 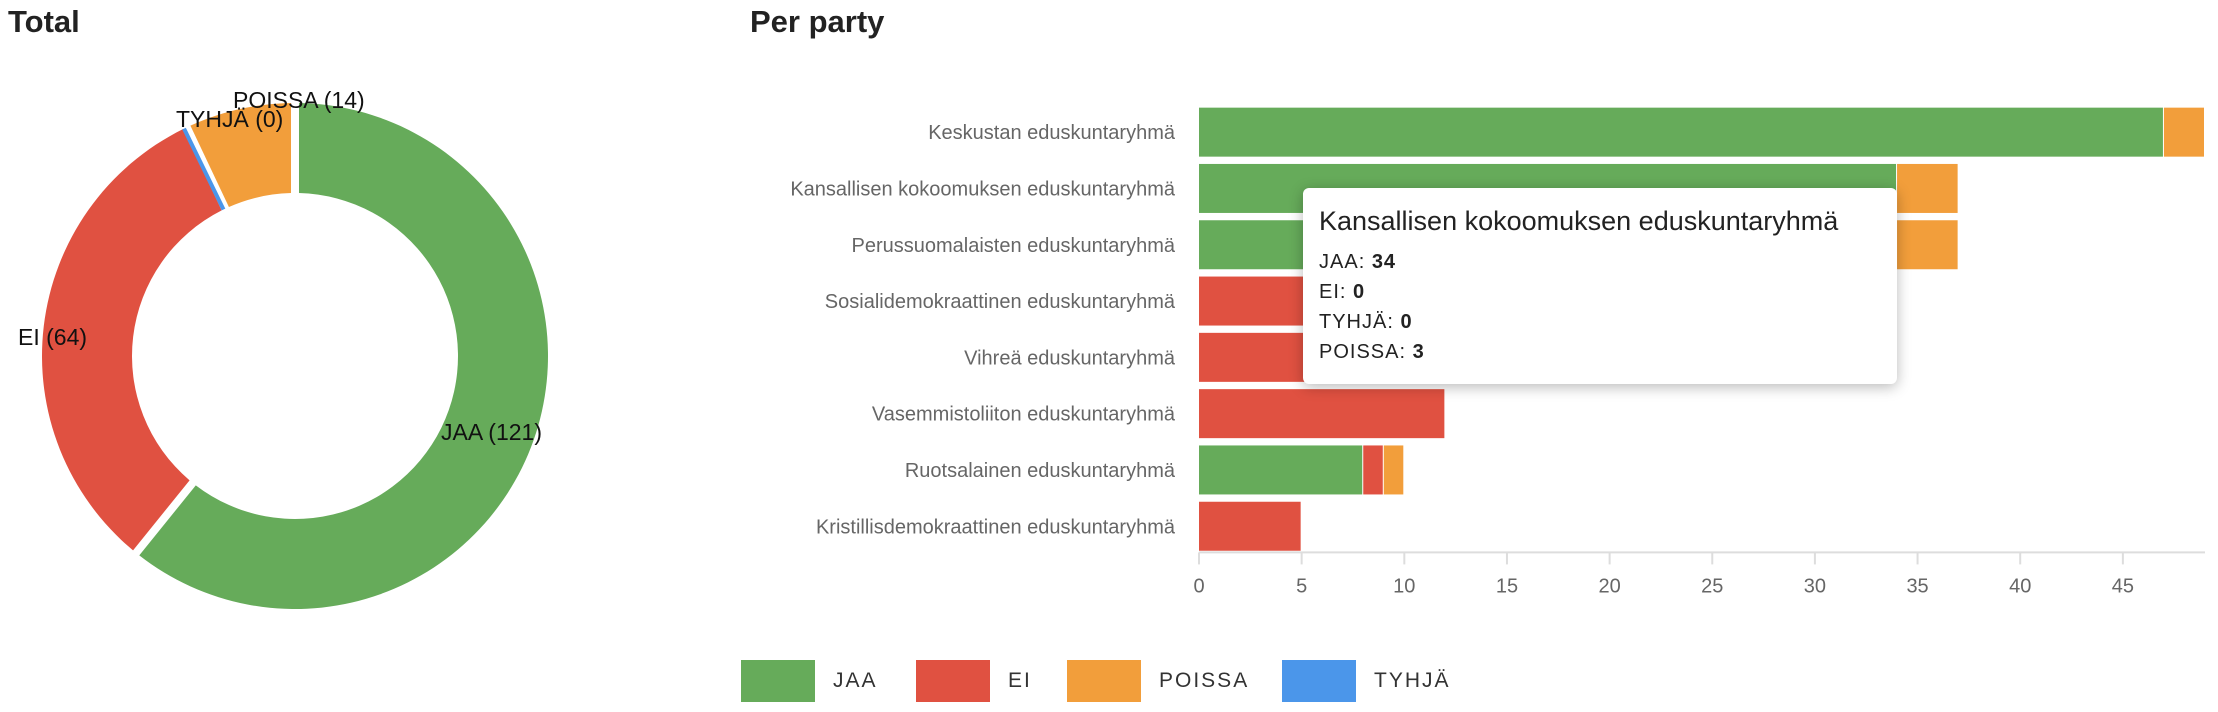 I want to click on donut-label-ei: EI (64), so click(x=52, y=337).